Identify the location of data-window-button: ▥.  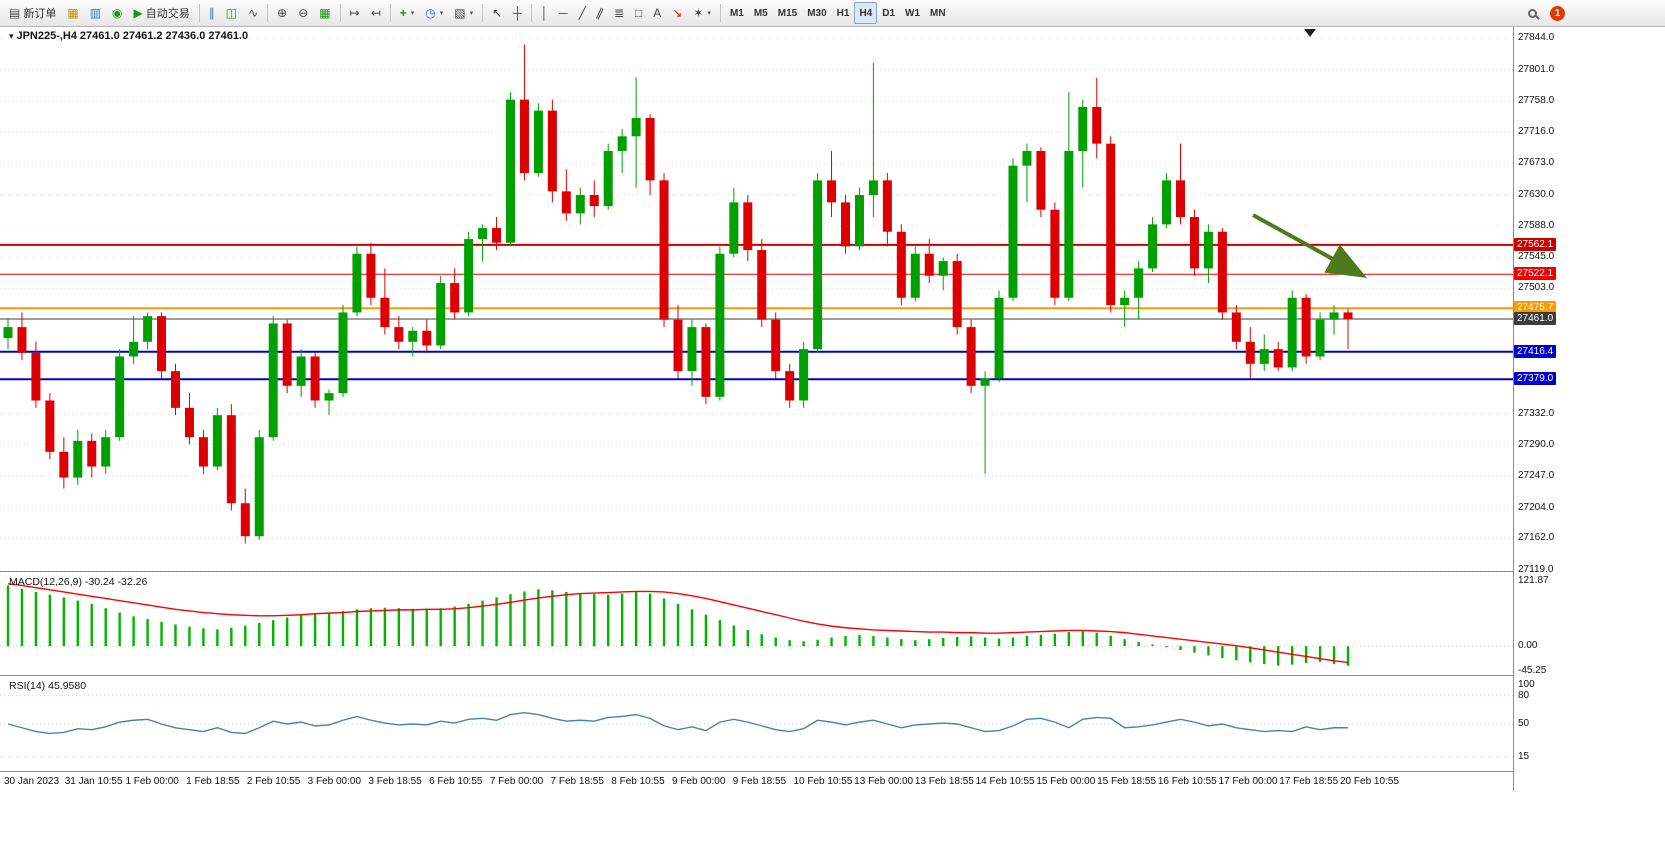
(95, 13).